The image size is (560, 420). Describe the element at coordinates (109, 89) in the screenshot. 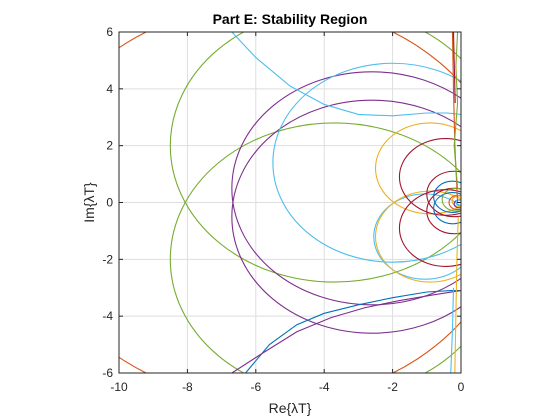

I see `y-tick-label: 4` at that location.